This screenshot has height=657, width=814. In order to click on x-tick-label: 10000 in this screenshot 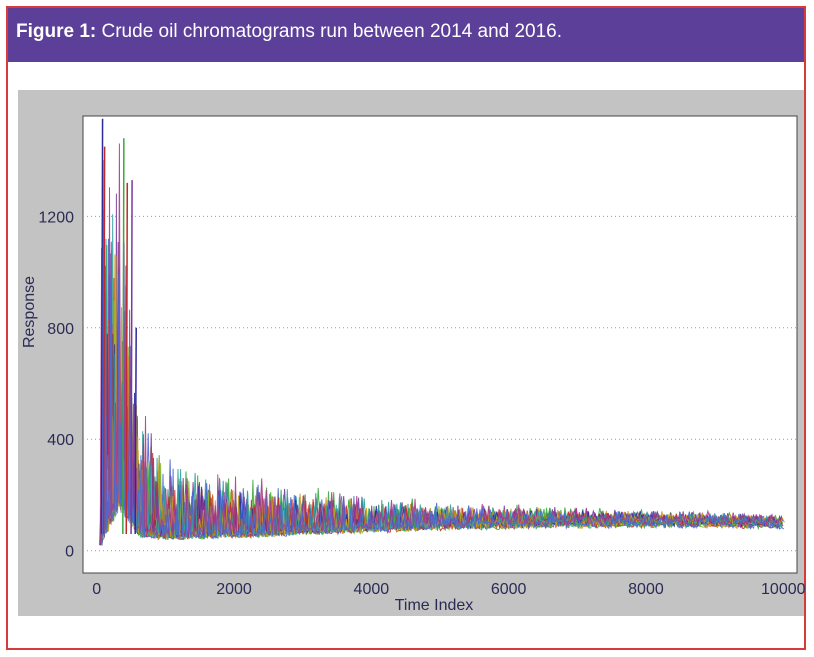, I will do `click(783, 589)`.